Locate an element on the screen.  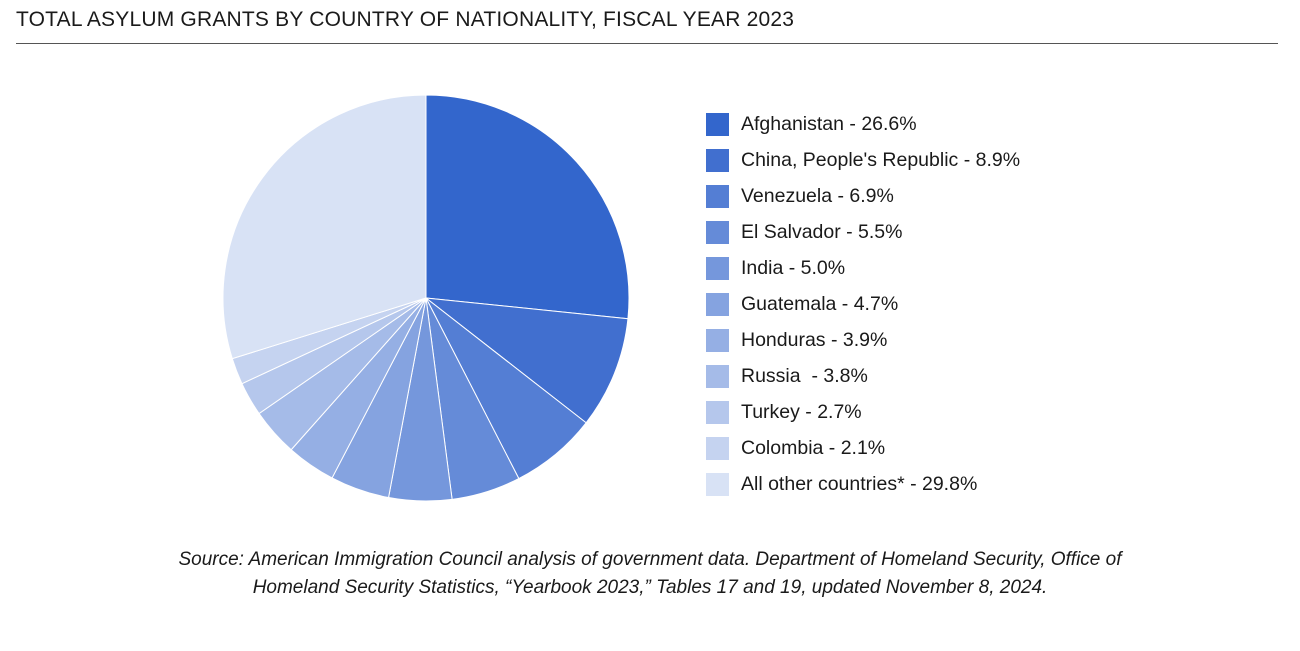
legend-item-colombia: Colombia - 2.1% is located at coordinates (863, 448).